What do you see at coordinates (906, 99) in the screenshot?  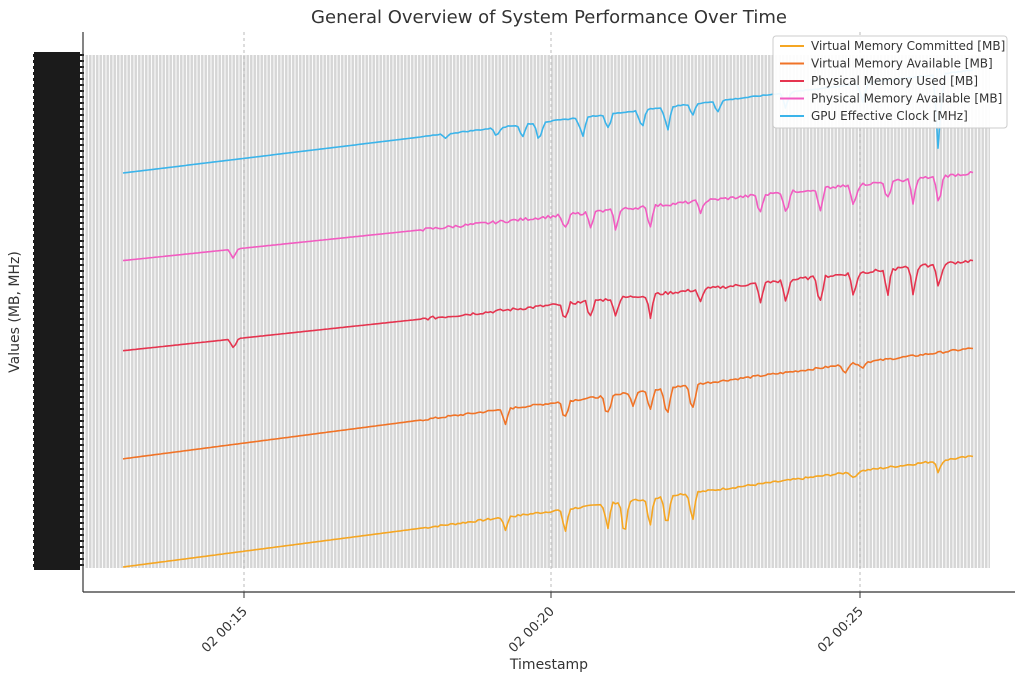 I see `legend-label: Physical Memory Available [MB]` at bounding box center [906, 99].